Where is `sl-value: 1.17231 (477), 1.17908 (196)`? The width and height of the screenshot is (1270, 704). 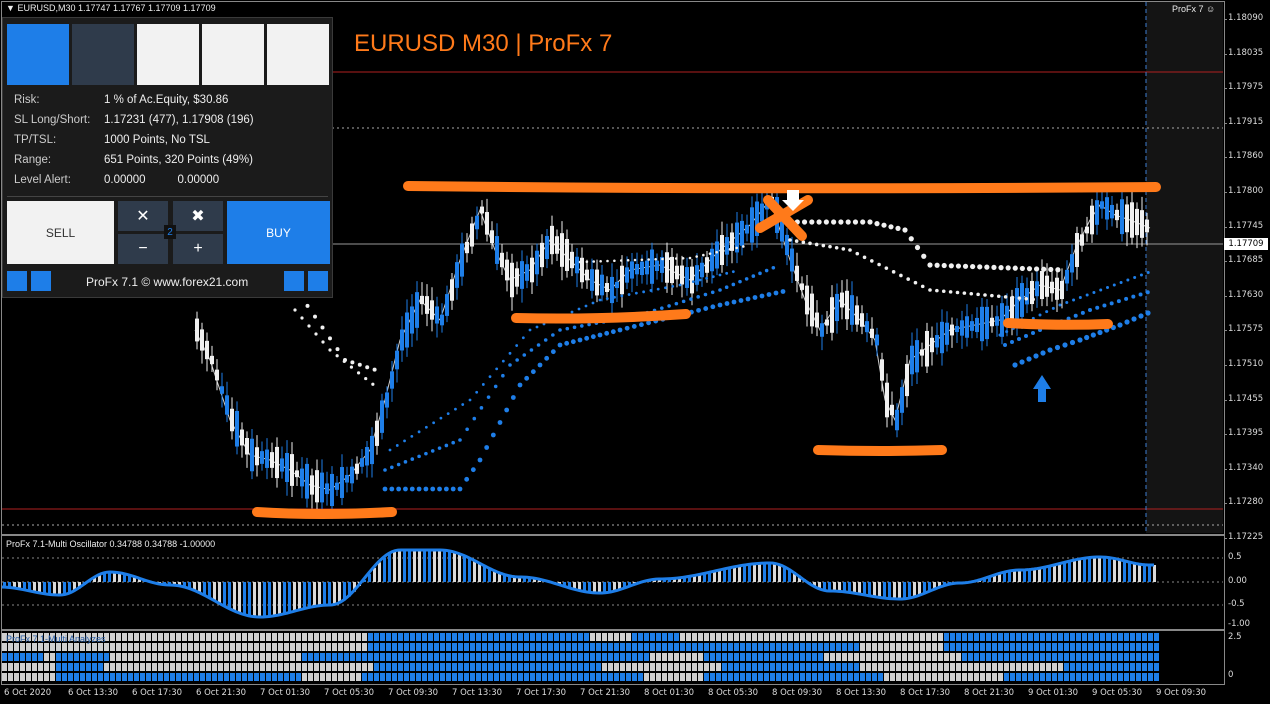
sl-value: 1.17231 (477), 1.17908 (196) is located at coordinates (179, 120).